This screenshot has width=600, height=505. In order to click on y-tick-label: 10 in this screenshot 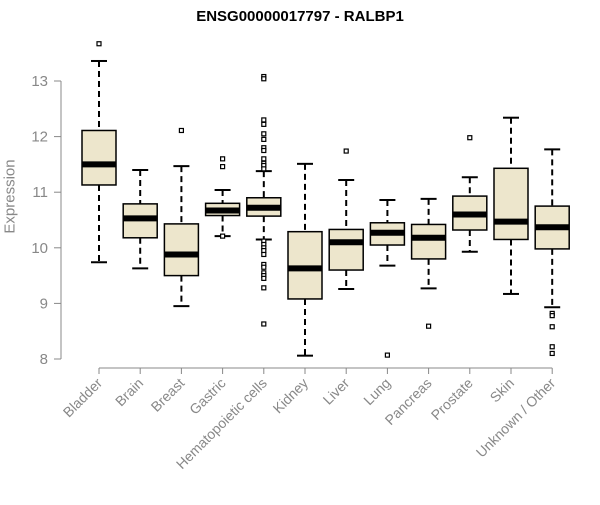, I will do `click(39, 248)`.